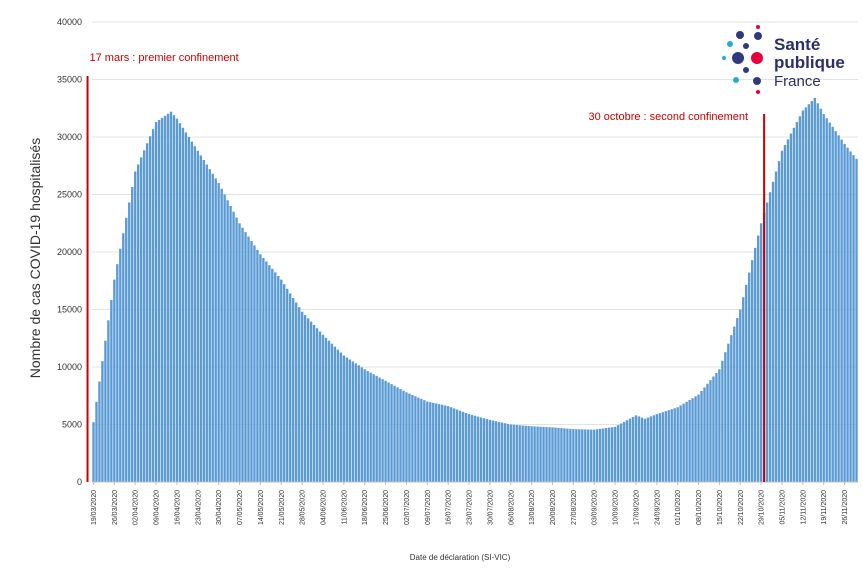 The width and height of the screenshot is (863, 573). Describe the element at coordinates (762, 507) in the screenshot. I see `x-tick-label: 29/10/2020` at that location.